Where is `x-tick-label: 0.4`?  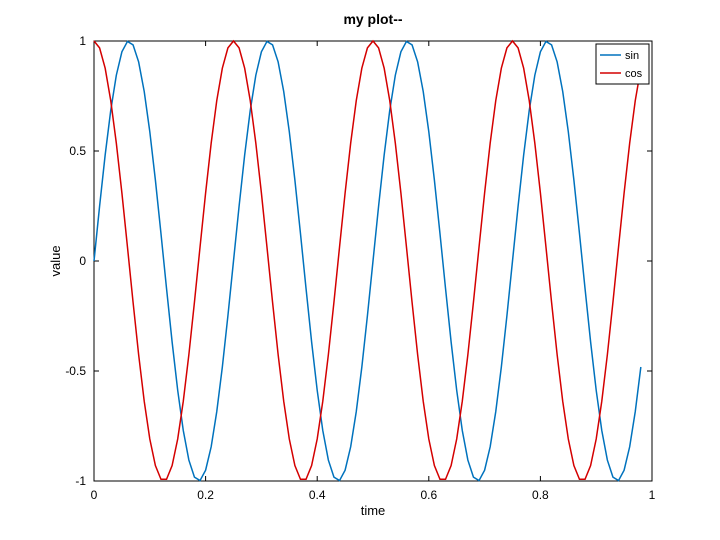 x-tick-label: 0.4 is located at coordinates (317, 495).